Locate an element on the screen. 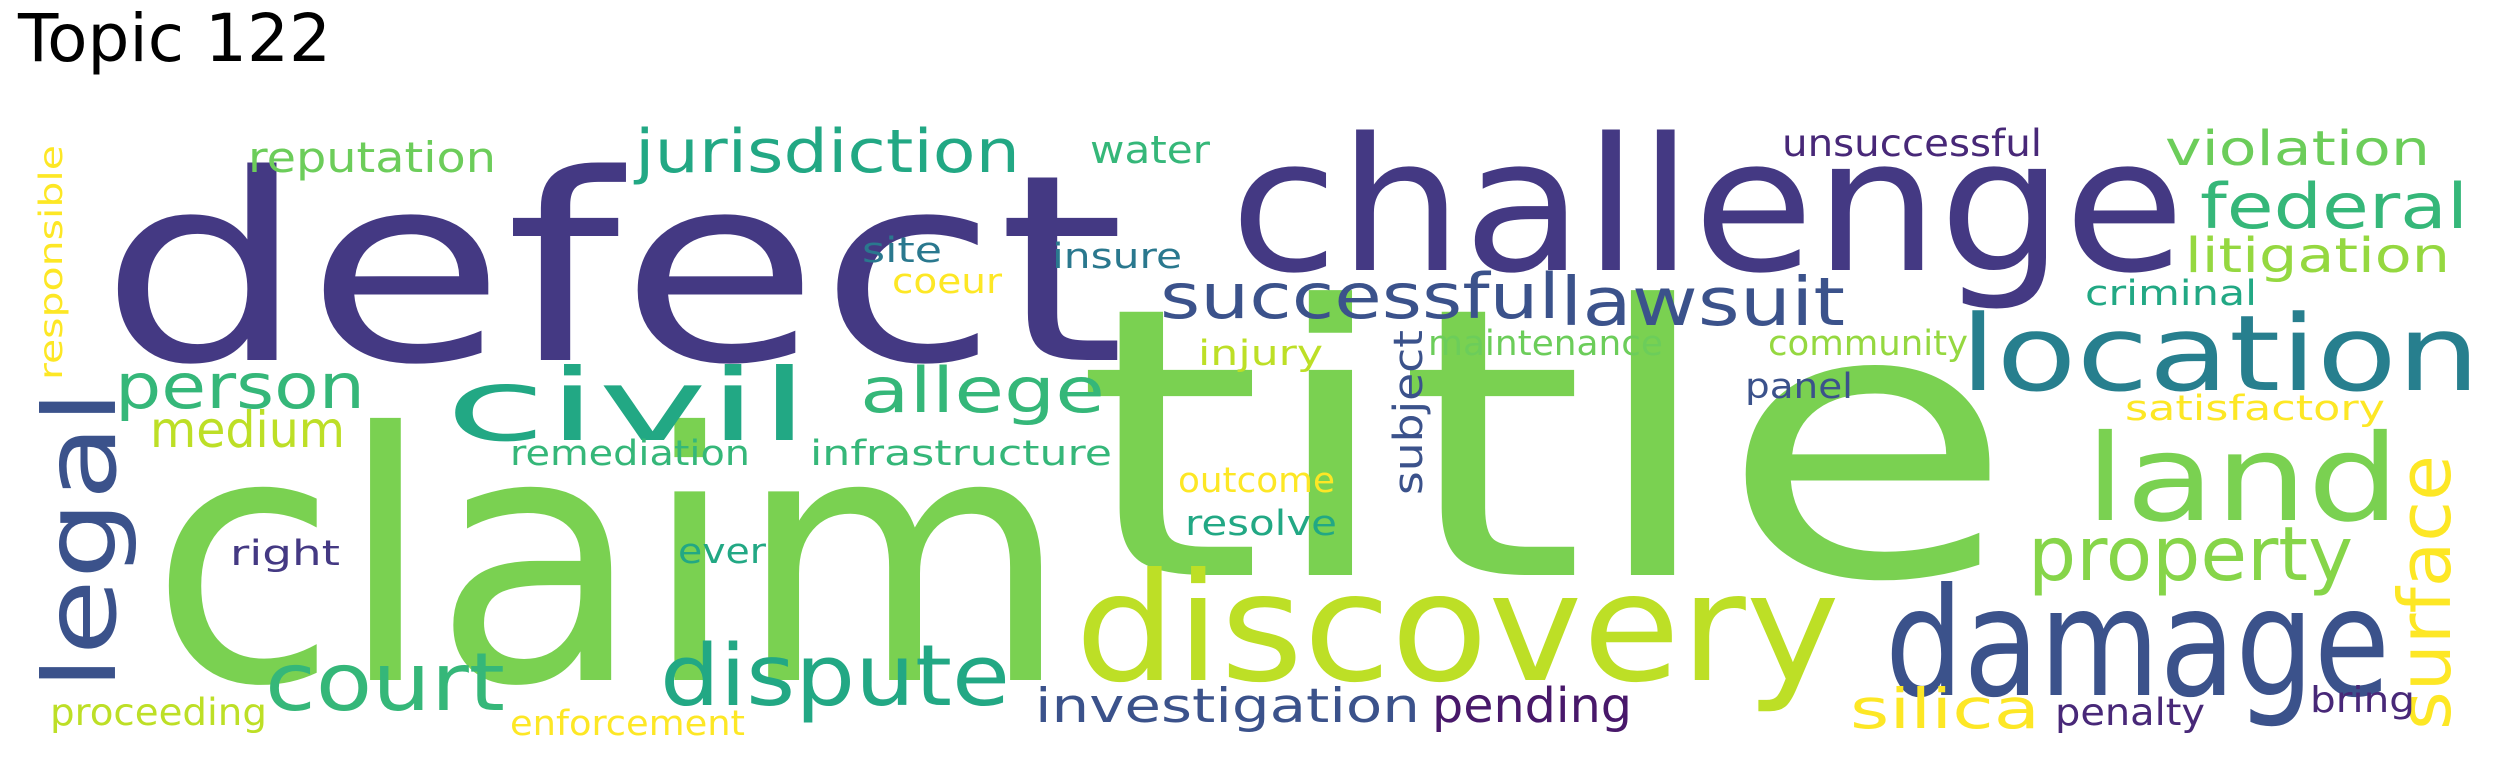 Image resolution: width=2504 pixels, height=764 pixels. word-lawsuit: lawsuit is located at coordinates (1702, 302).